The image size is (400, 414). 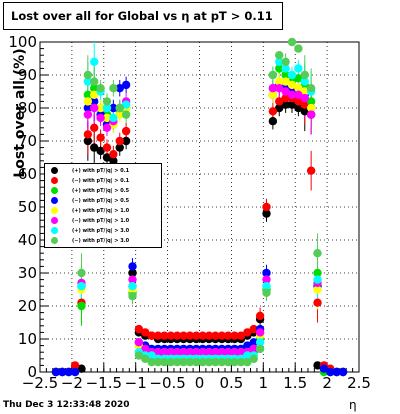 What do you see at coordinates (32, 372) in the screenshot?
I see `y-tick-label: 0` at bounding box center [32, 372].